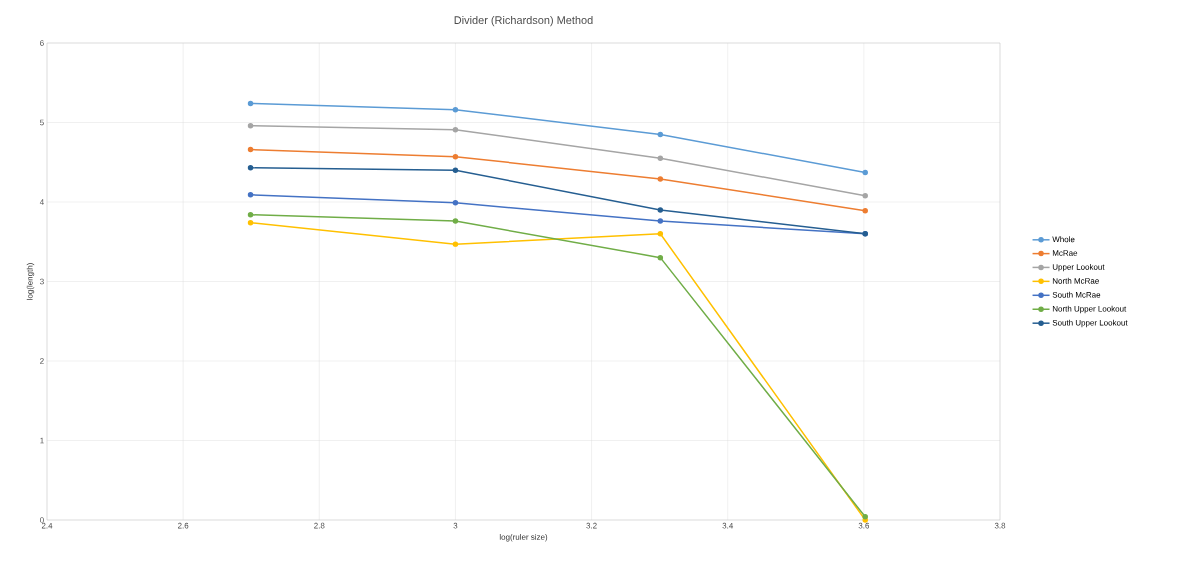 The height and width of the screenshot is (563, 1186). What do you see at coordinates (523, 21) in the screenshot?
I see `chart-title: Divider (Richardson) Method` at bounding box center [523, 21].